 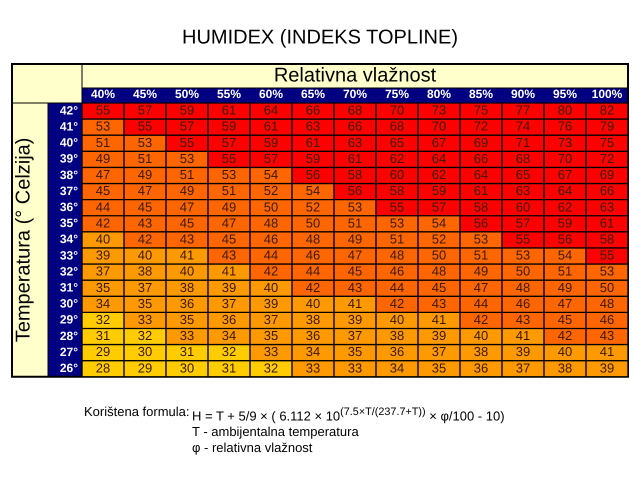 I want to click on x-tick-label: 85%, so click(x=481, y=94).